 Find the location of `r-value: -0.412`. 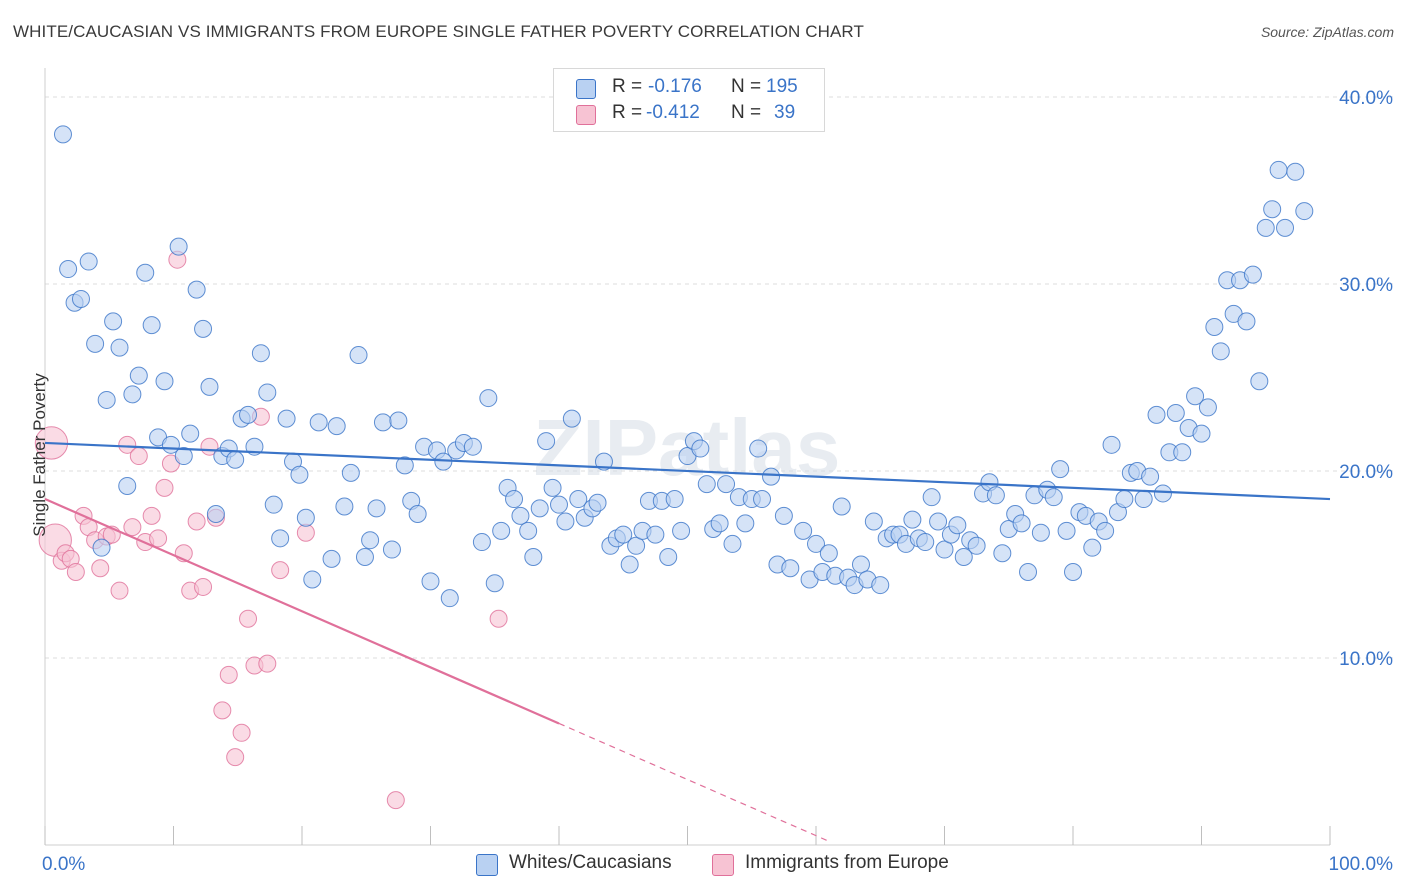

r-value: -0.412 is located at coordinates (673, 112).